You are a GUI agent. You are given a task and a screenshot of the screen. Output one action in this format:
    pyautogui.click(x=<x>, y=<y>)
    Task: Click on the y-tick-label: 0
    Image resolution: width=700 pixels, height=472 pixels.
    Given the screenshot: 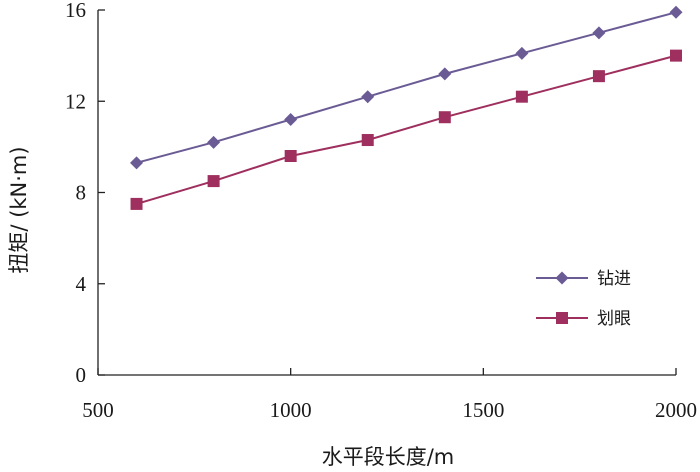 What is the action you would take?
    pyautogui.click(x=81, y=375)
    